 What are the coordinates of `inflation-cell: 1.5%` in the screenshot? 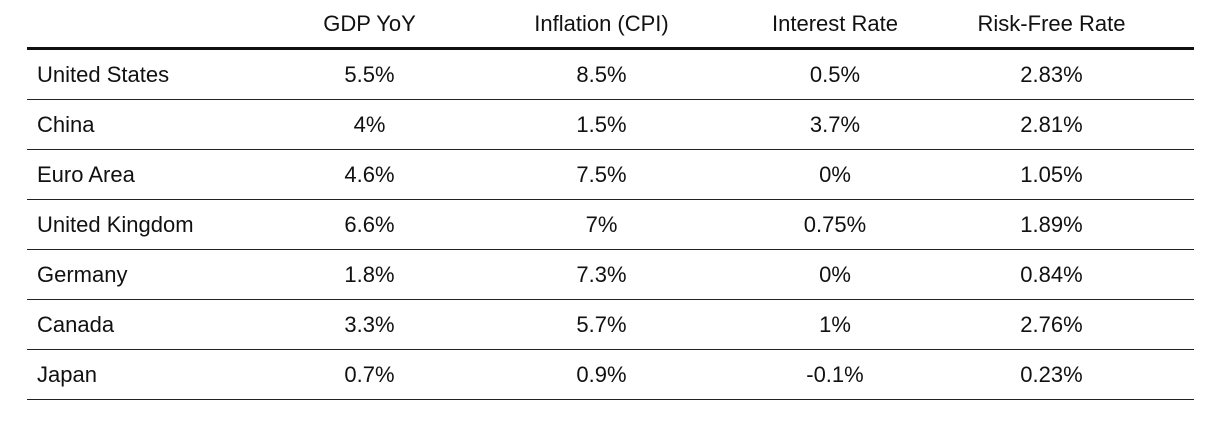 It's located at (601, 124).